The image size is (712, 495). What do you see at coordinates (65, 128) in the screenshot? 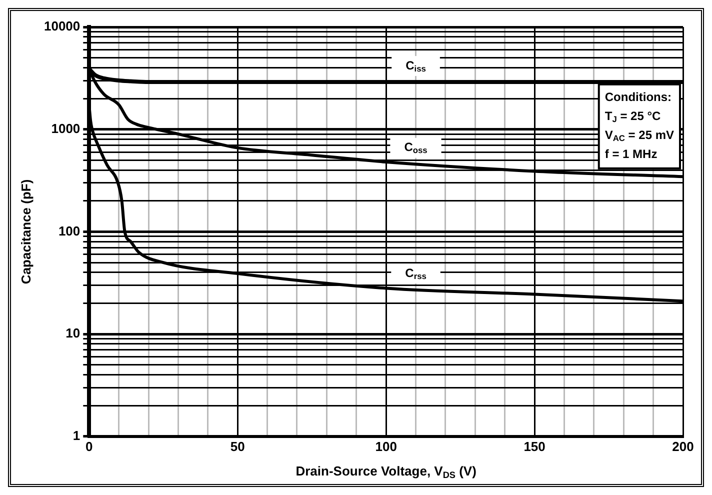
I see `y-tick-label: 1000` at bounding box center [65, 128].